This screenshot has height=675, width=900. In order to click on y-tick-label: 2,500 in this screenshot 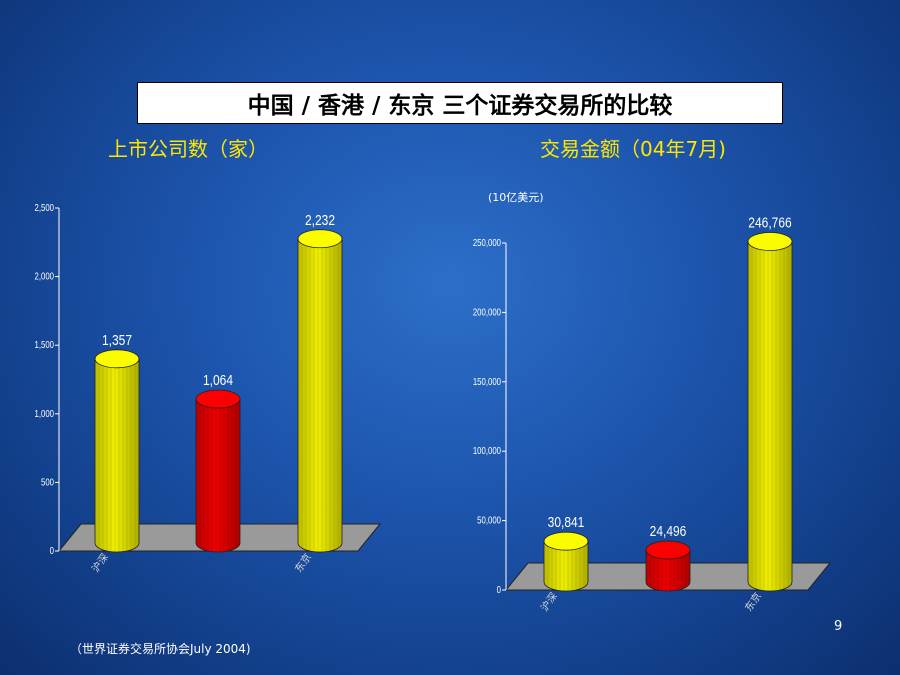, I will do `click(45, 207)`.